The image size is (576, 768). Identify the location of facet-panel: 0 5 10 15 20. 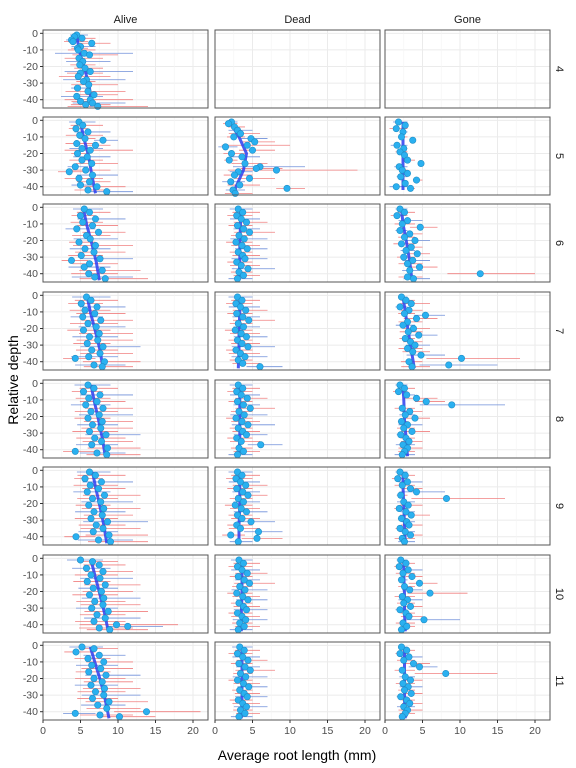
(296, 689).